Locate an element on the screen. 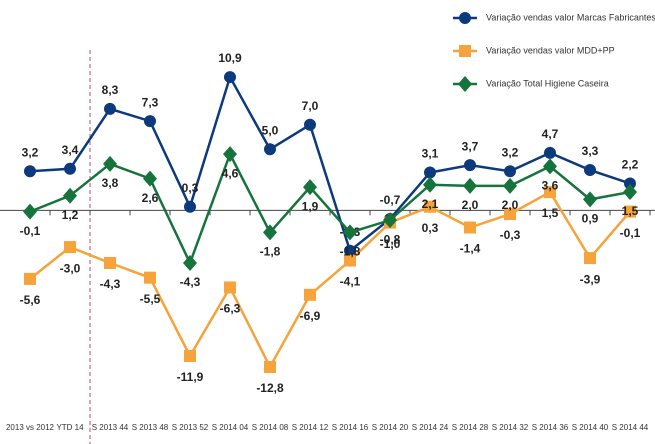  value-label: 10,9 is located at coordinates (230, 58).